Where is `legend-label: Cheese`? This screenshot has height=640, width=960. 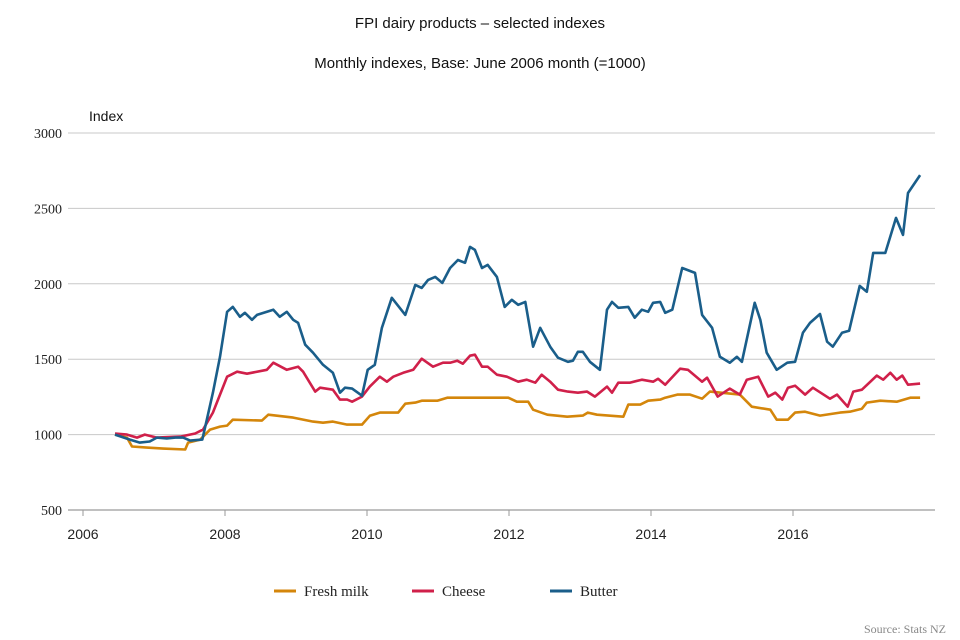 legend-label: Cheese is located at coordinates (464, 592).